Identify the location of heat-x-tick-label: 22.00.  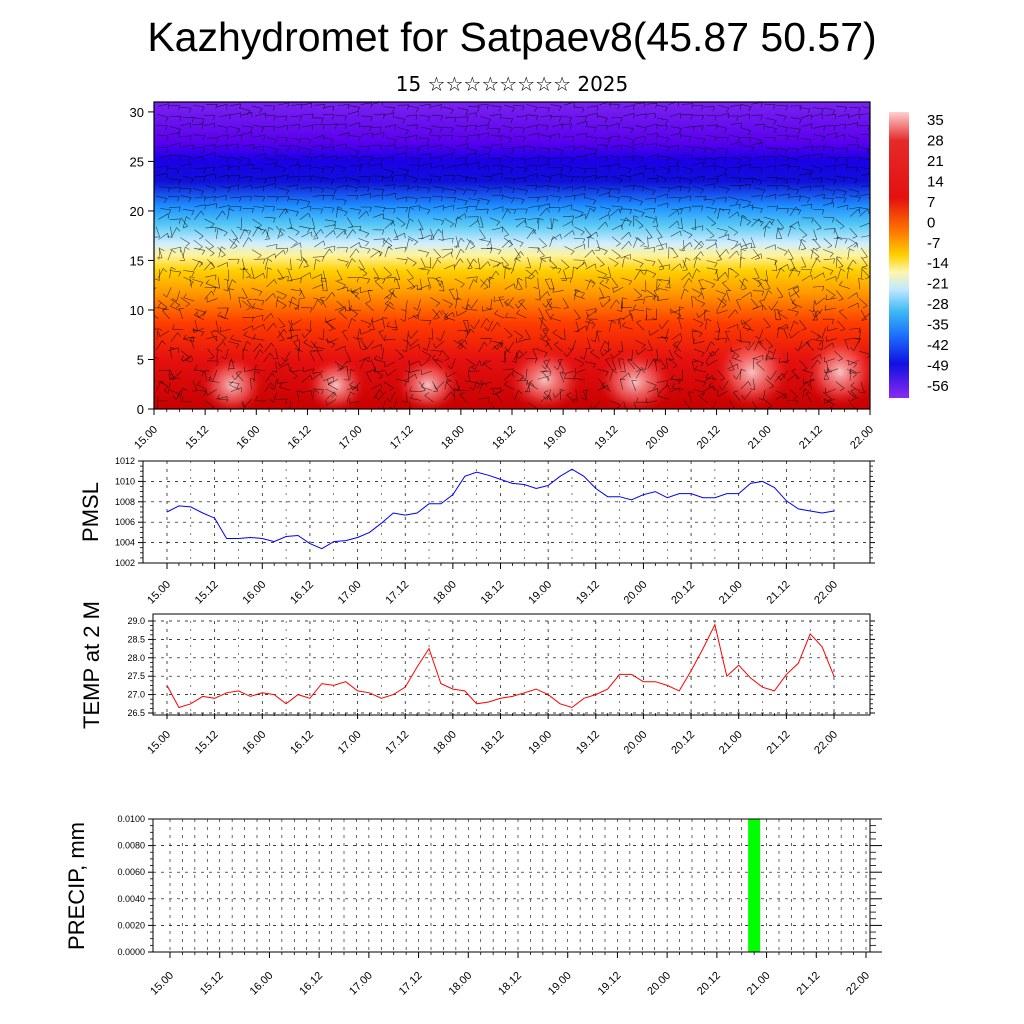
(862, 438).